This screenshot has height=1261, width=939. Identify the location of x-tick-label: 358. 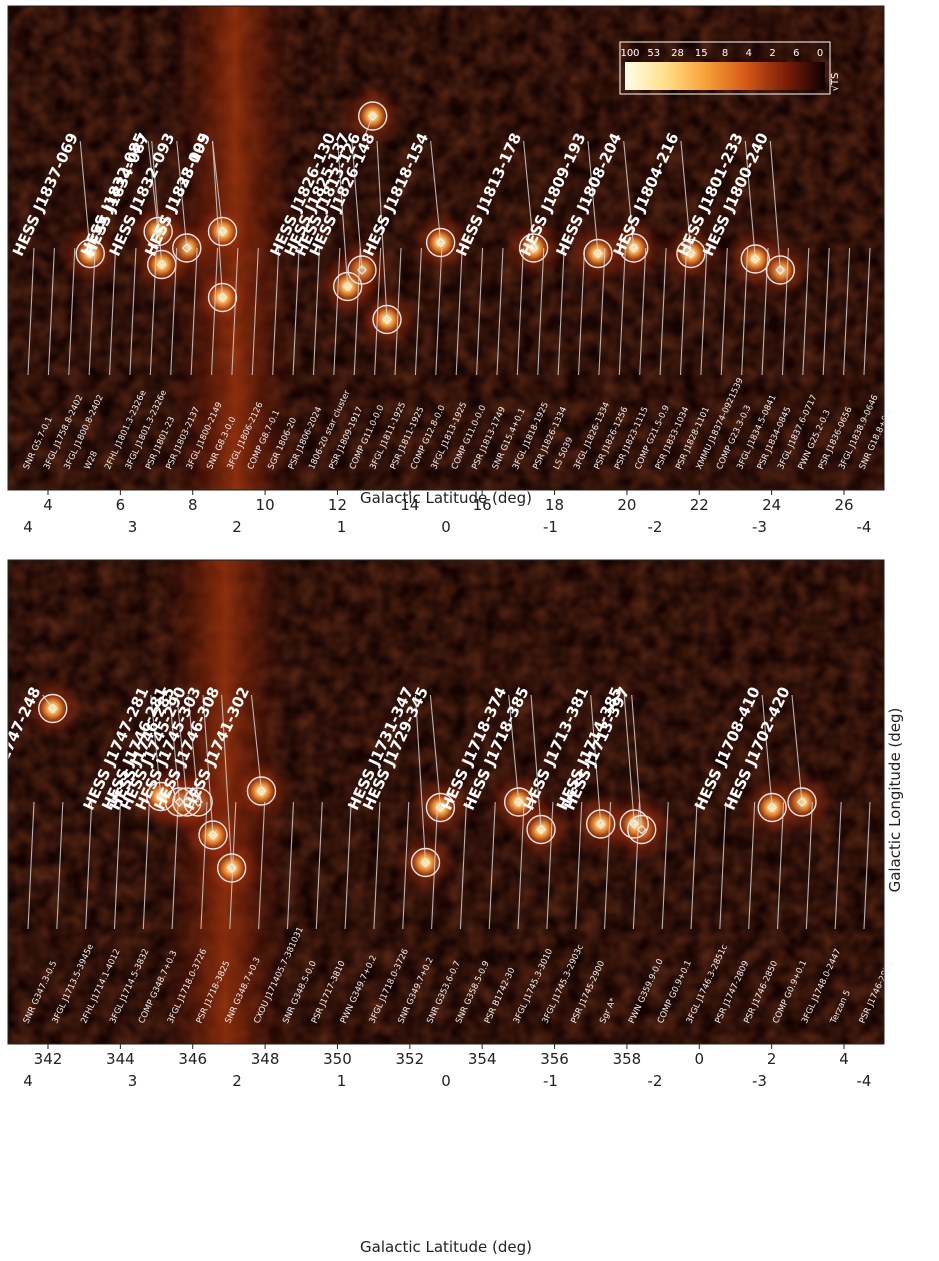
(627, 1059).